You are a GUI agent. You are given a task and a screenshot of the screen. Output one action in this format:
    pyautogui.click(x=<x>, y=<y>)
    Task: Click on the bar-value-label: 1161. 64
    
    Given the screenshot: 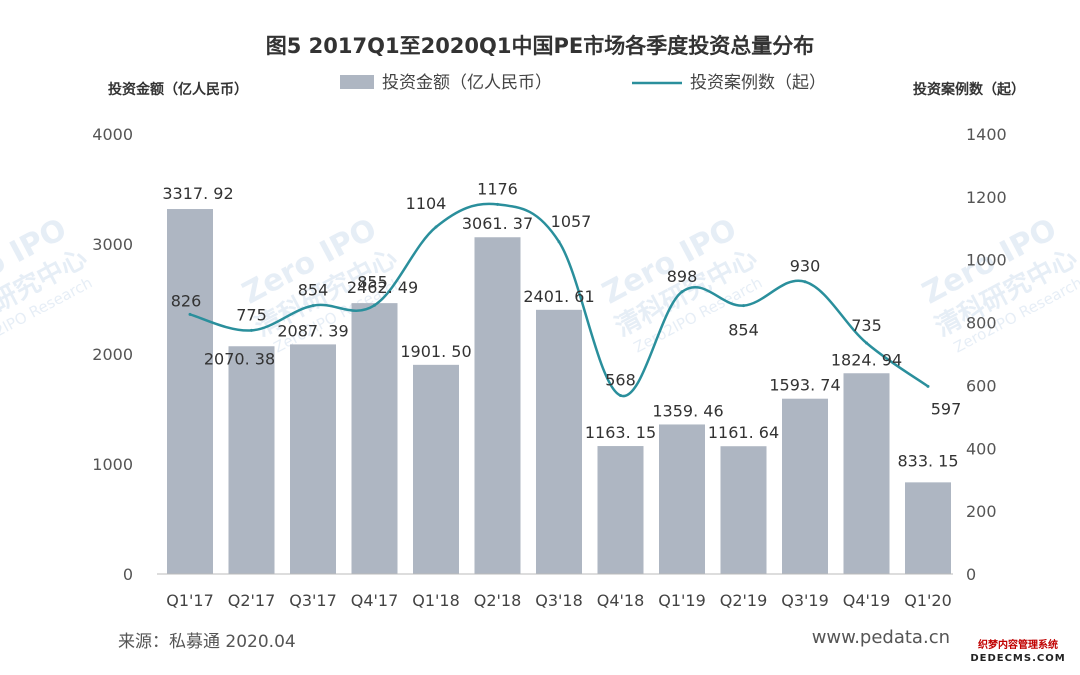 What is the action you would take?
    pyautogui.click(x=743, y=432)
    